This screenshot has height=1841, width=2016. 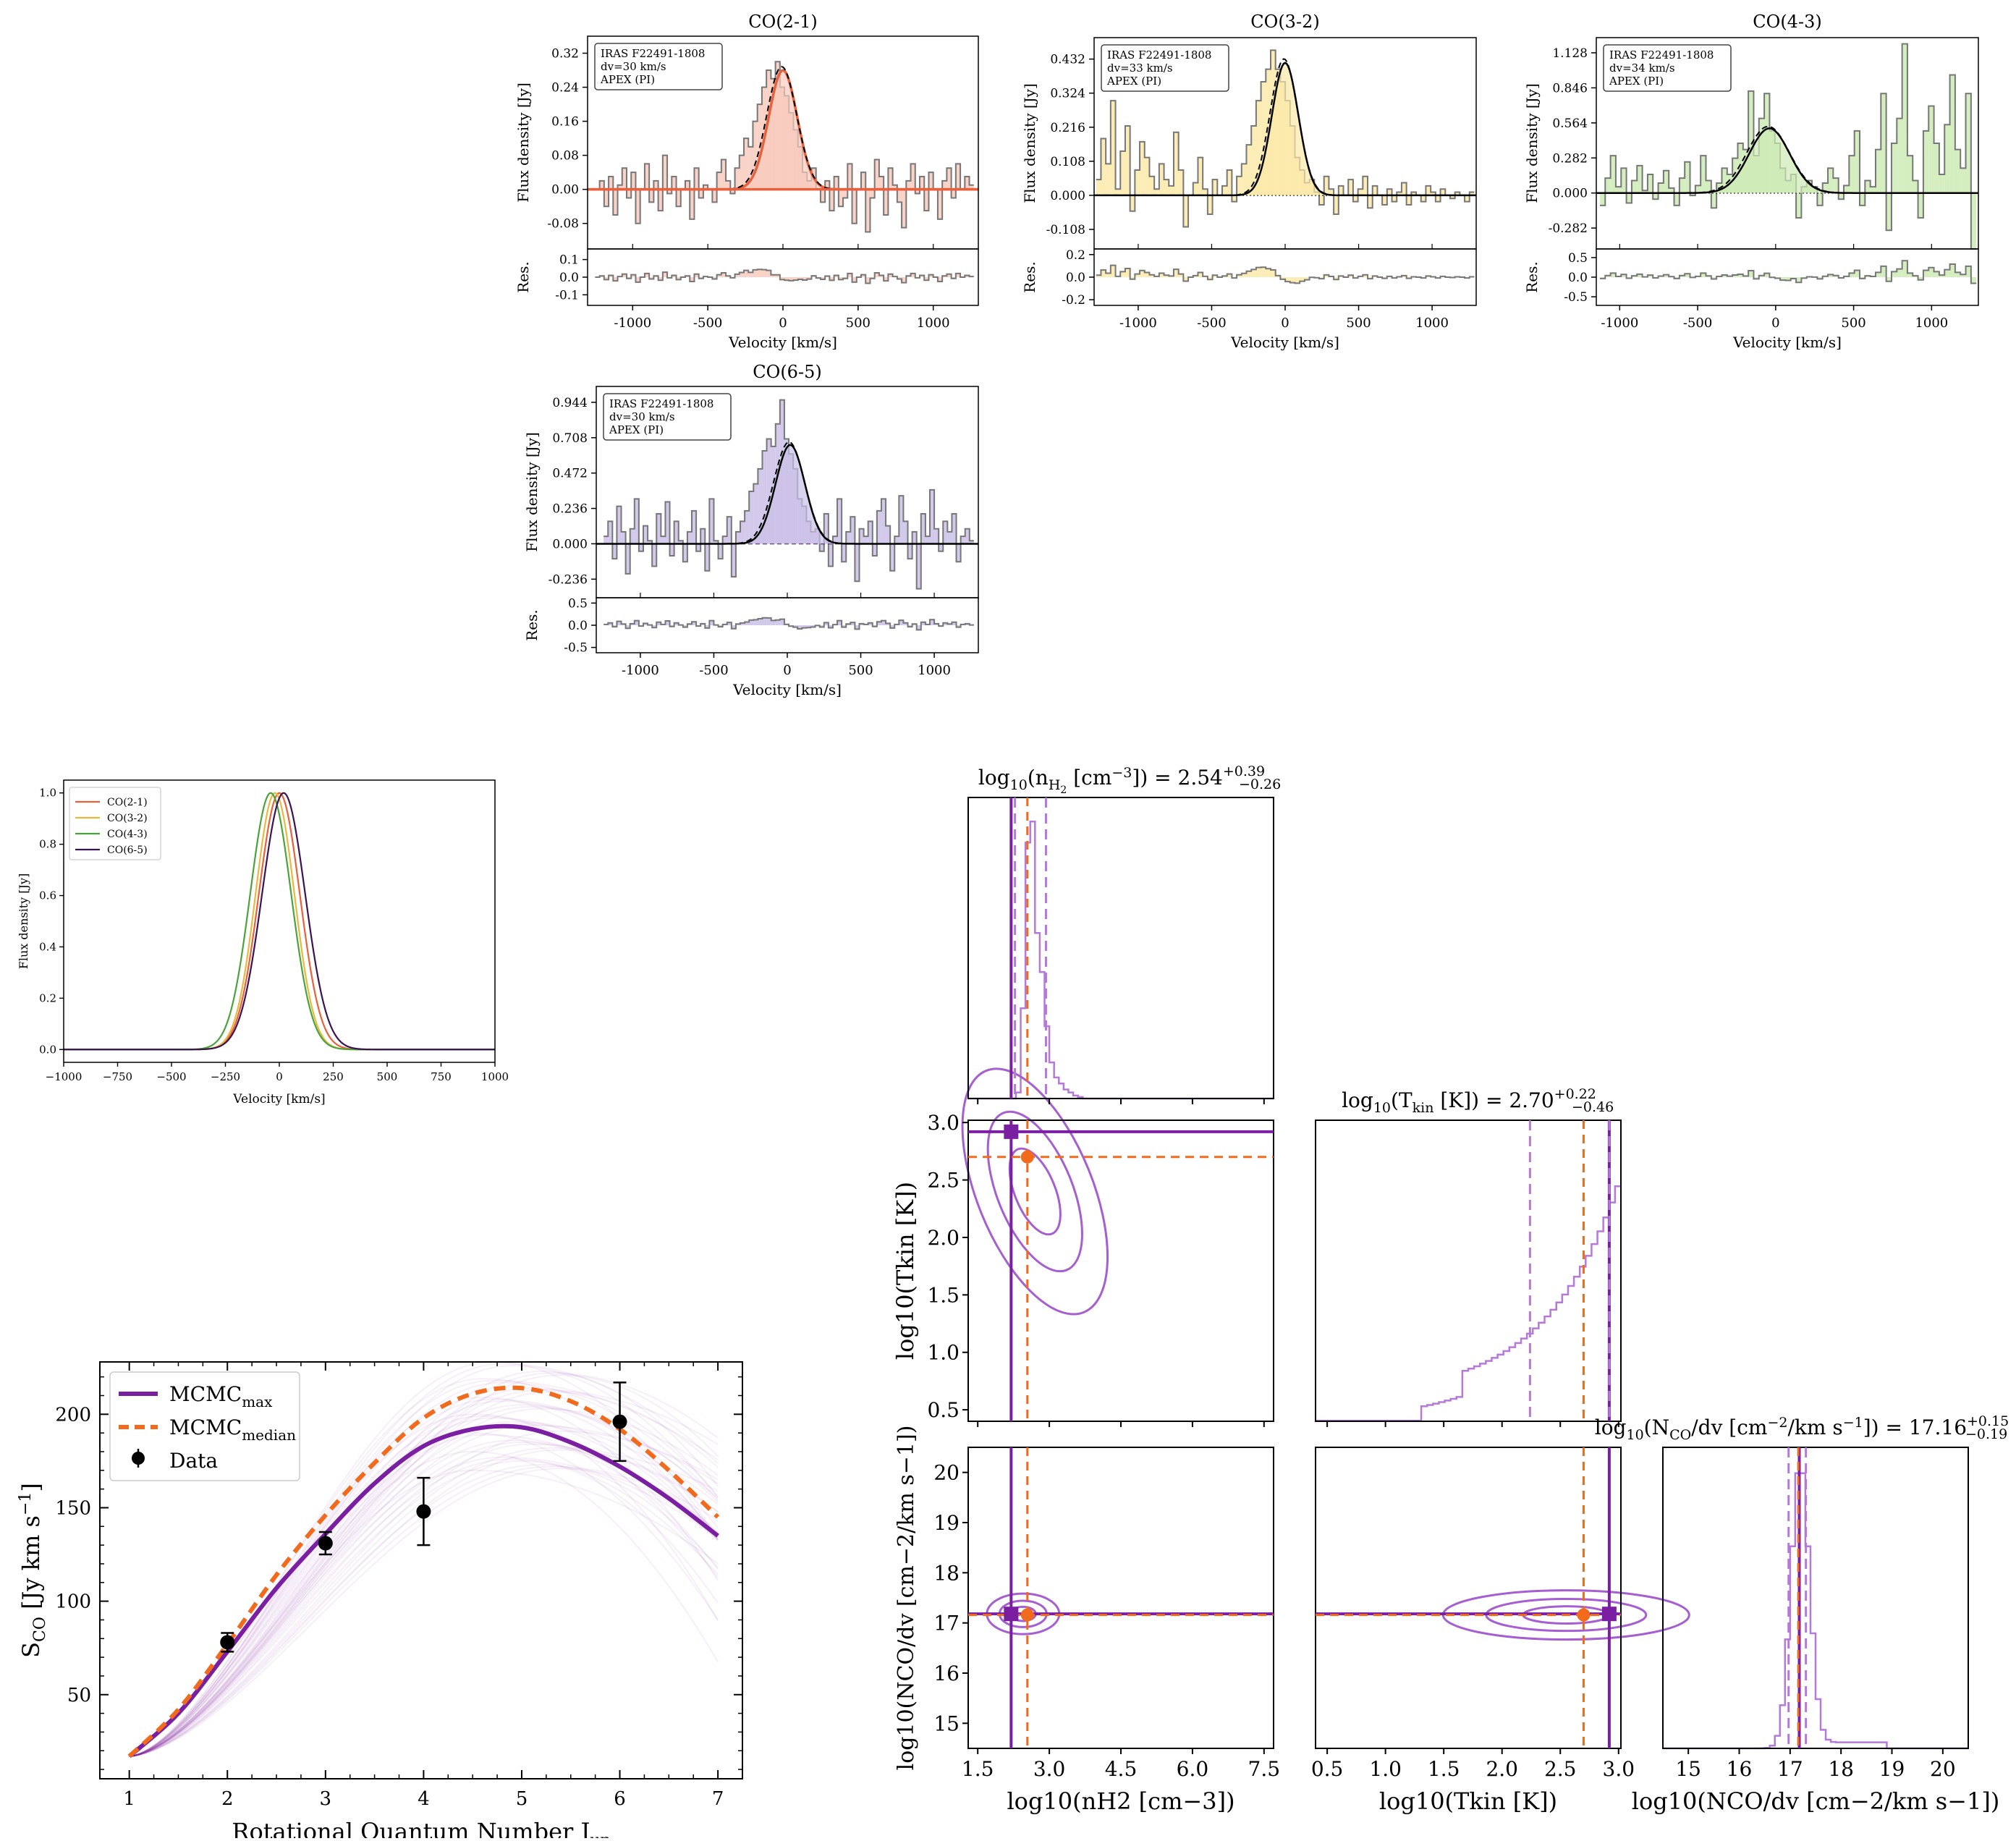 What do you see at coordinates (943, 1353) in the screenshot?
I see `y-tick-label: 1.0` at bounding box center [943, 1353].